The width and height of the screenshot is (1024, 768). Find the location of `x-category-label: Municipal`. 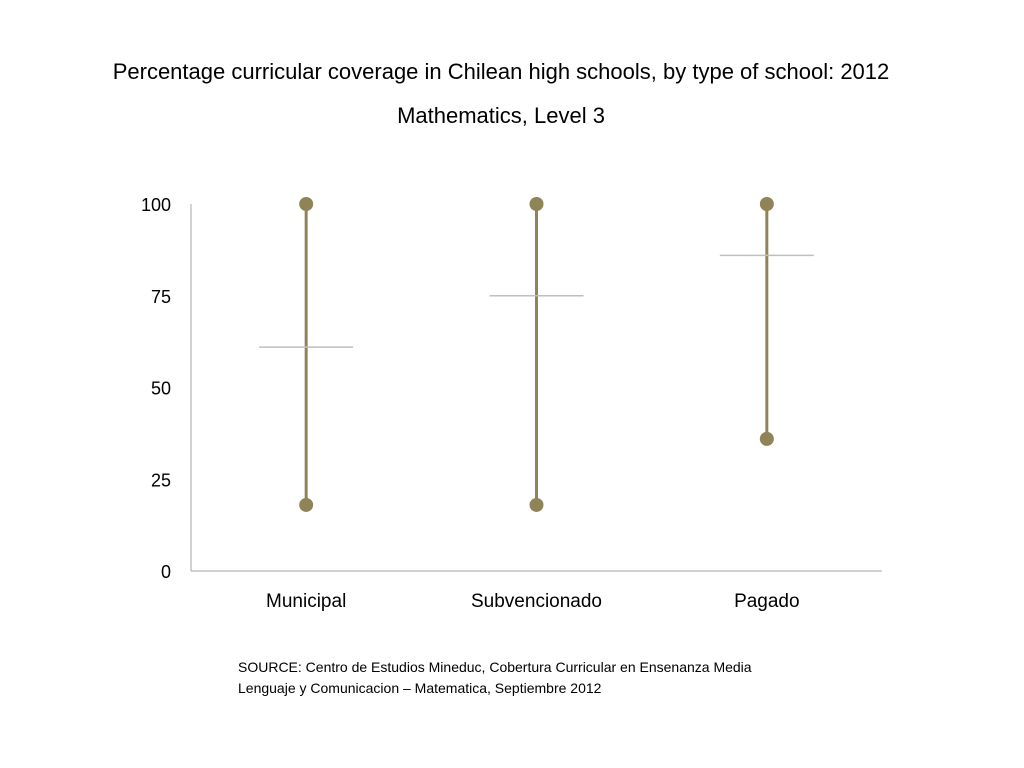

x-category-label: Municipal is located at coordinates (306, 601).